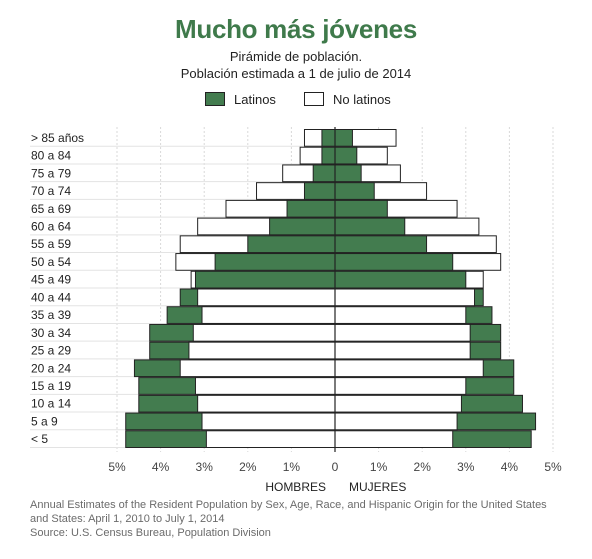  What do you see at coordinates (314, 99) in the screenshot?
I see `legend-swatch-no-latinos` at bounding box center [314, 99].